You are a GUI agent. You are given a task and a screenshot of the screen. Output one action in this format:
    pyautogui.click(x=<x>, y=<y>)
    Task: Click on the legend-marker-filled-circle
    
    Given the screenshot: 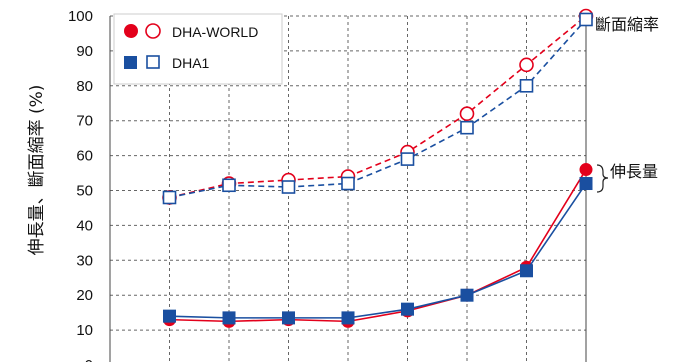 What is the action you would take?
    pyautogui.click(x=131, y=31)
    